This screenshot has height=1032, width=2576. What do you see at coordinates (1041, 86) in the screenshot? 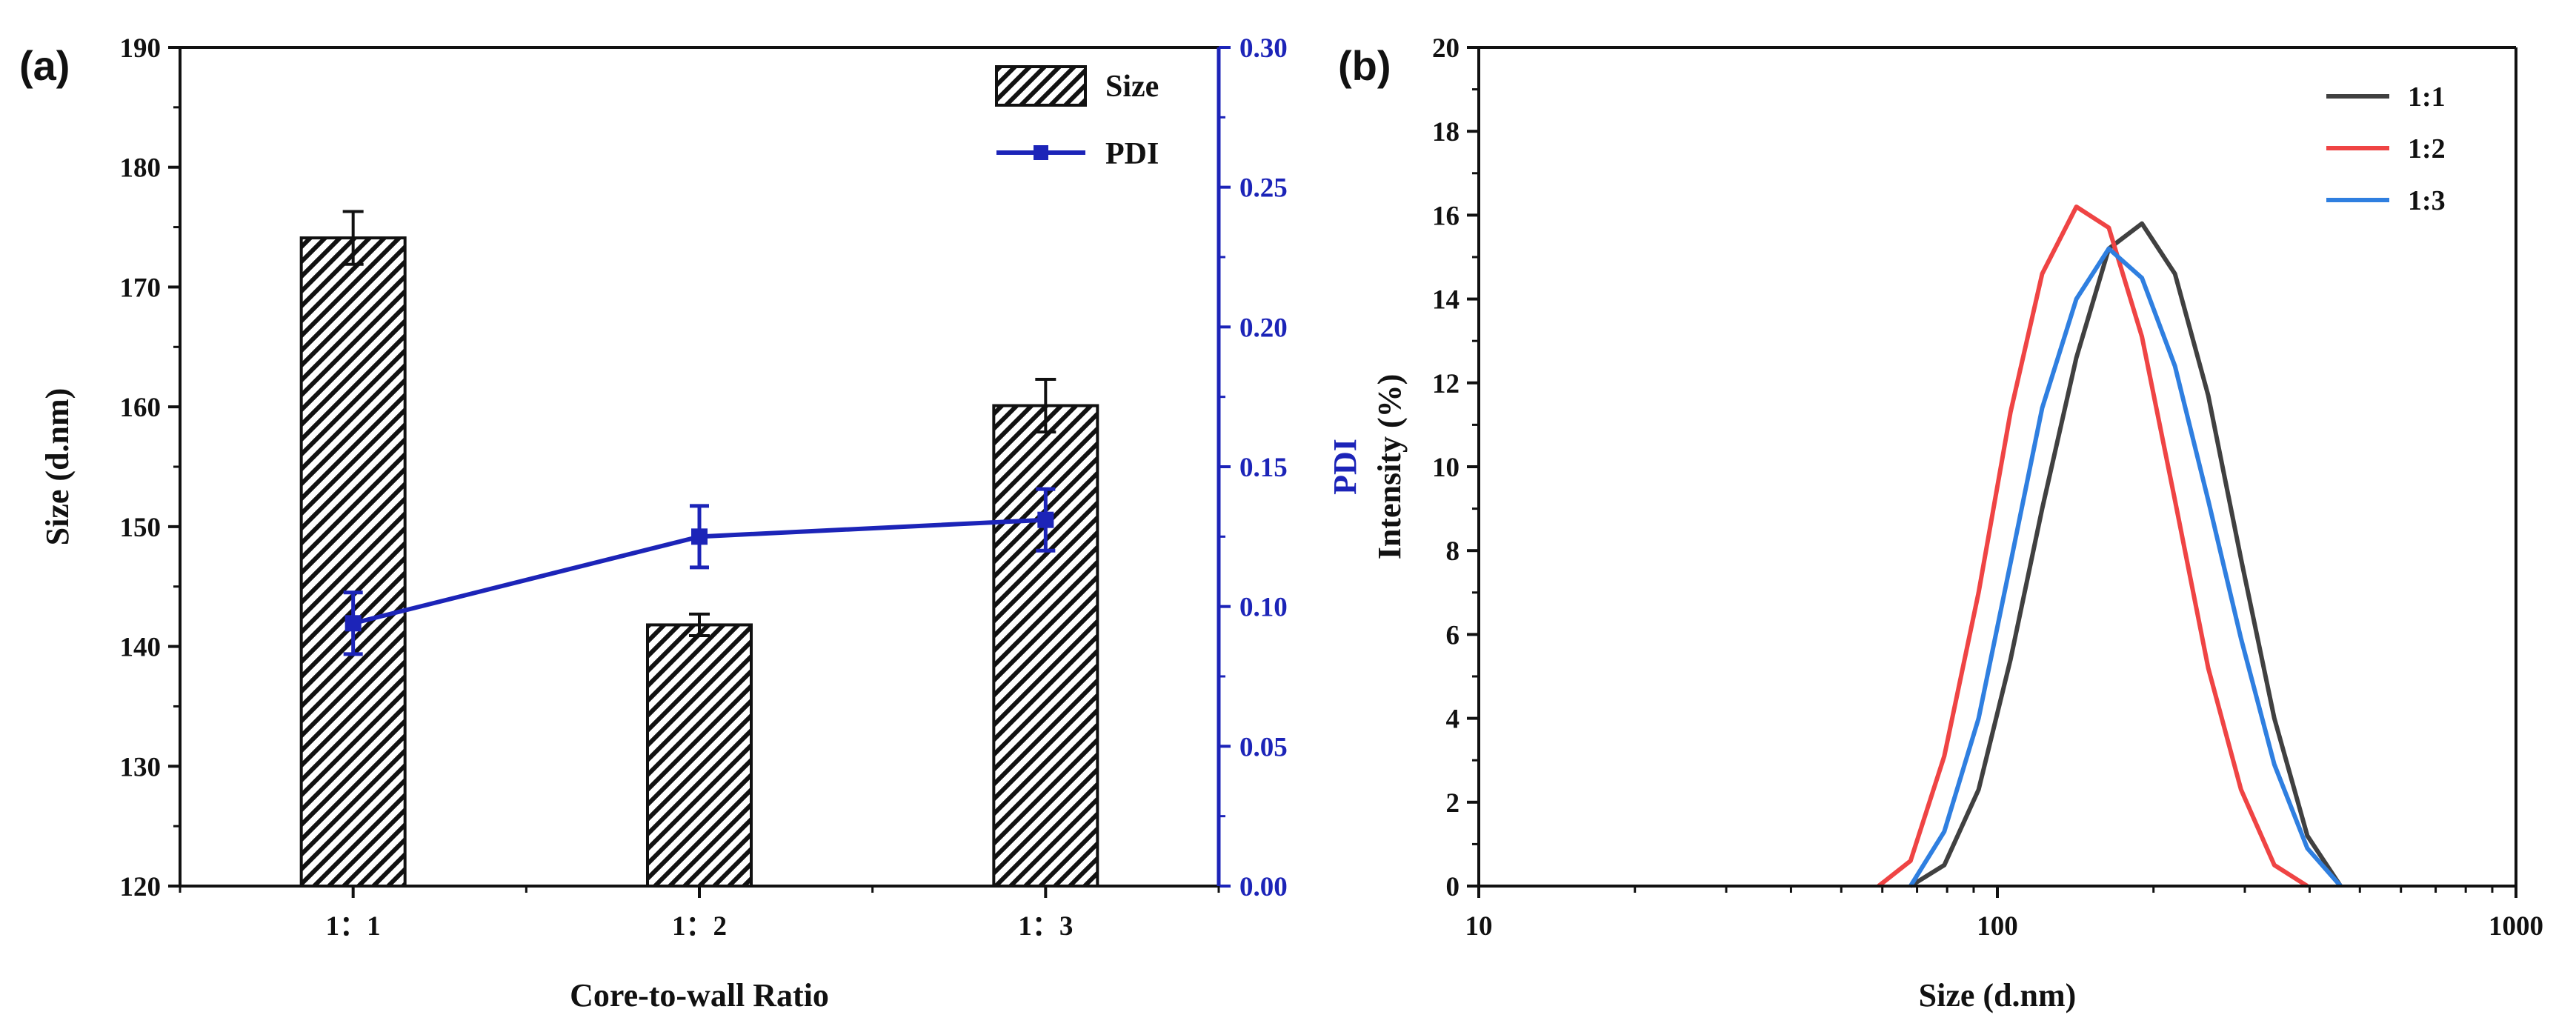
I see `legend-swatch-size` at bounding box center [1041, 86].